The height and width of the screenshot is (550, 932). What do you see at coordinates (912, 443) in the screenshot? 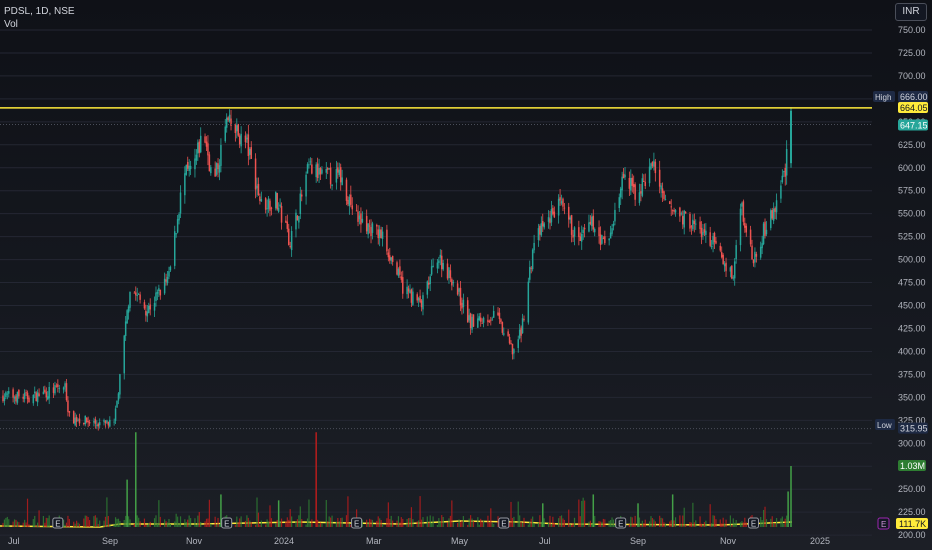
I see `y-axis-tick-label: 300.00` at bounding box center [912, 443].